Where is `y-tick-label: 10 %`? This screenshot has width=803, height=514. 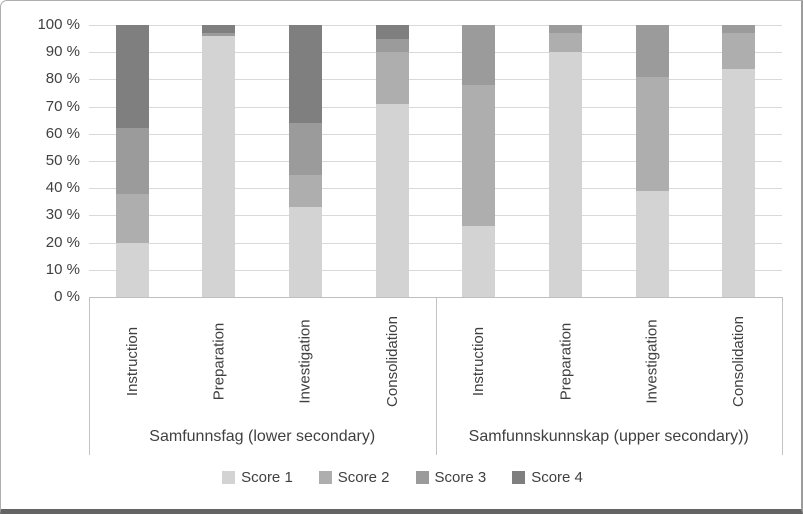 y-tick-label: 10 % is located at coordinates (62, 269).